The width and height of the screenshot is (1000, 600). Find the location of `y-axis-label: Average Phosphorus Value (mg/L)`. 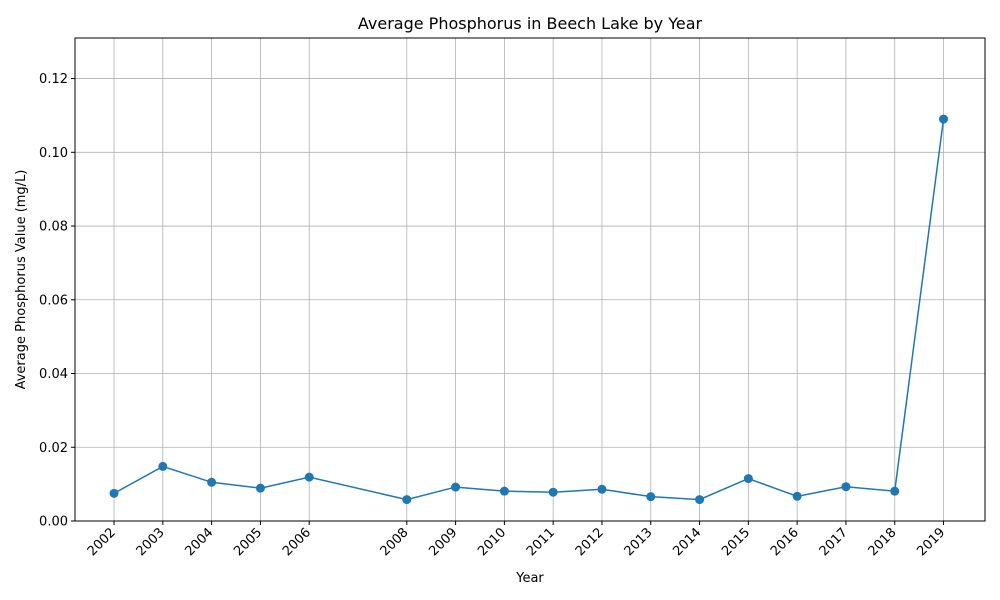

y-axis-label: Average Phosphorus Value (mg/L) is located at coordinates (21, 280).